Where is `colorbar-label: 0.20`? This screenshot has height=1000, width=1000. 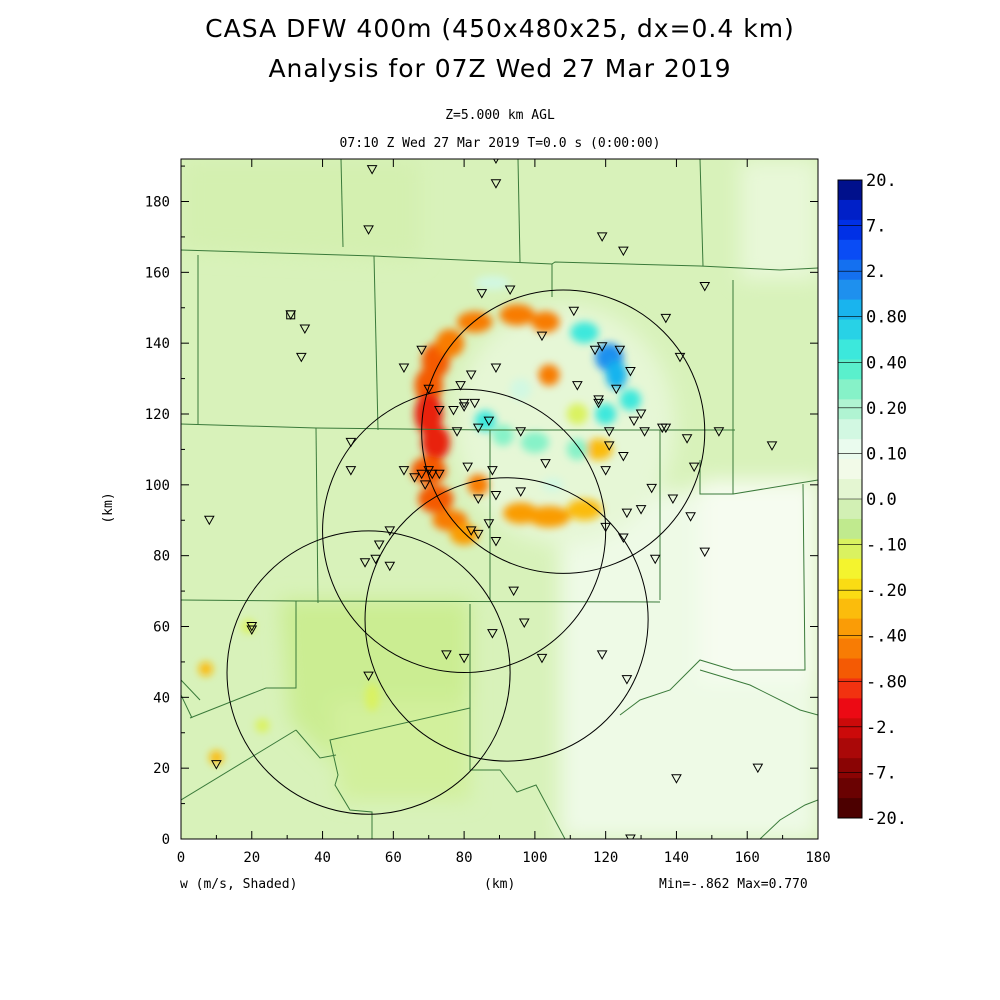
colorbar-label: 0.20 is located at coordinates (886, 409).